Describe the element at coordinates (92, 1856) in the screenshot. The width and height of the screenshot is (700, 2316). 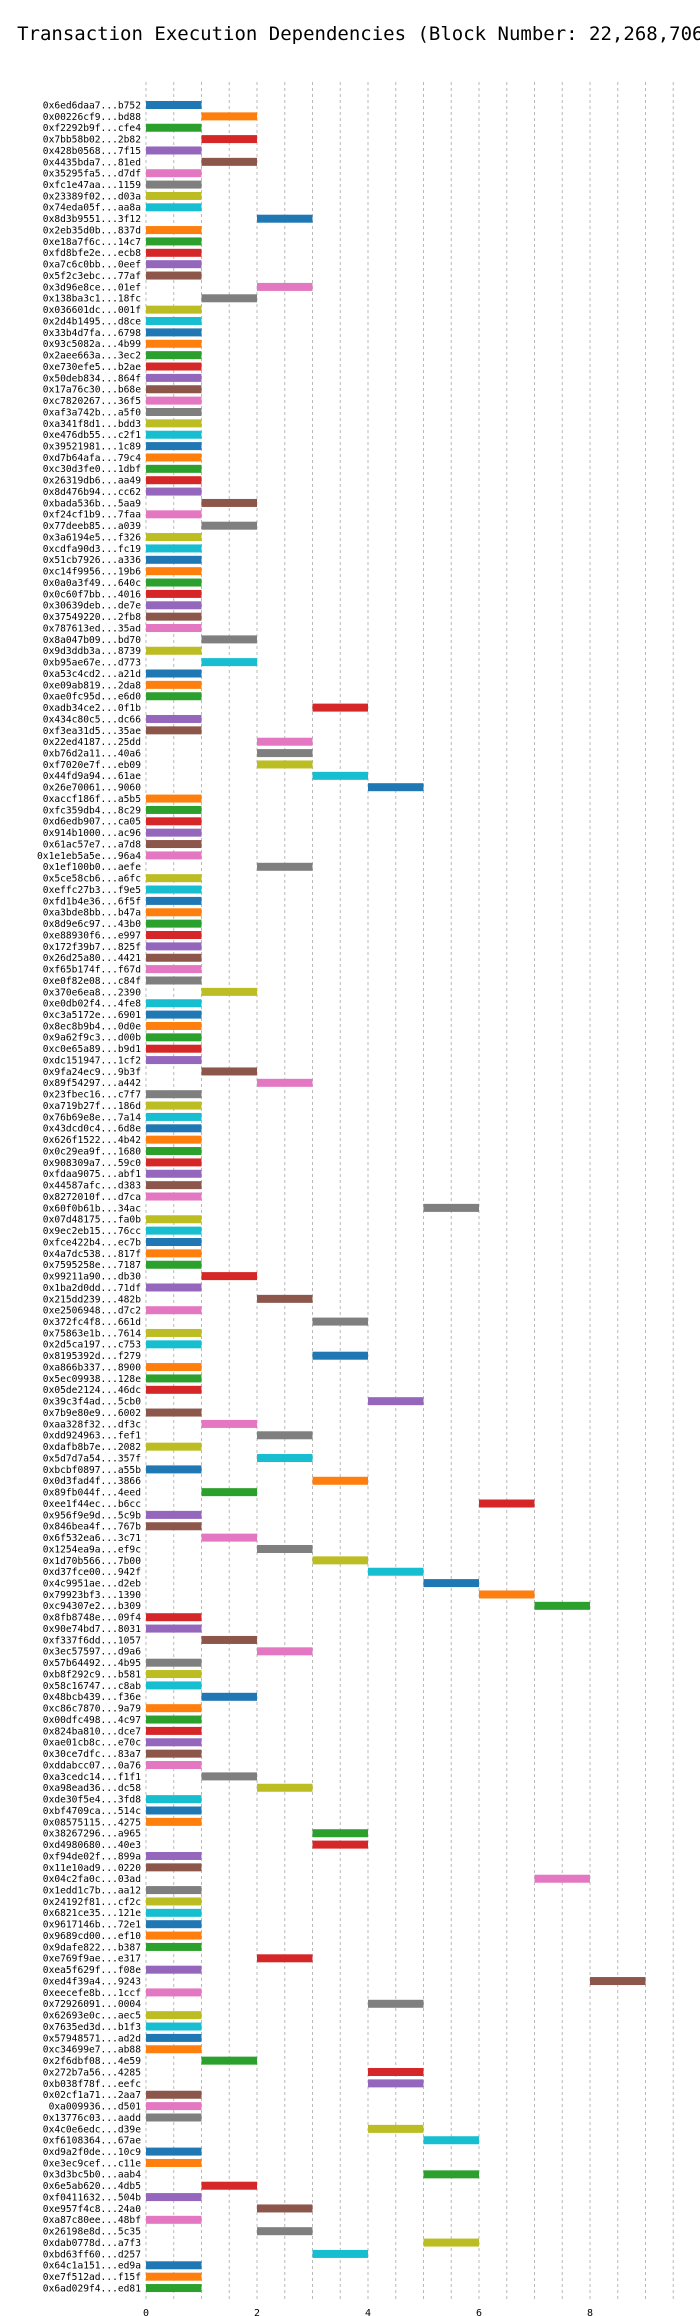
I see `tx-hash-label: 0xf94de02f...899a` at that location.